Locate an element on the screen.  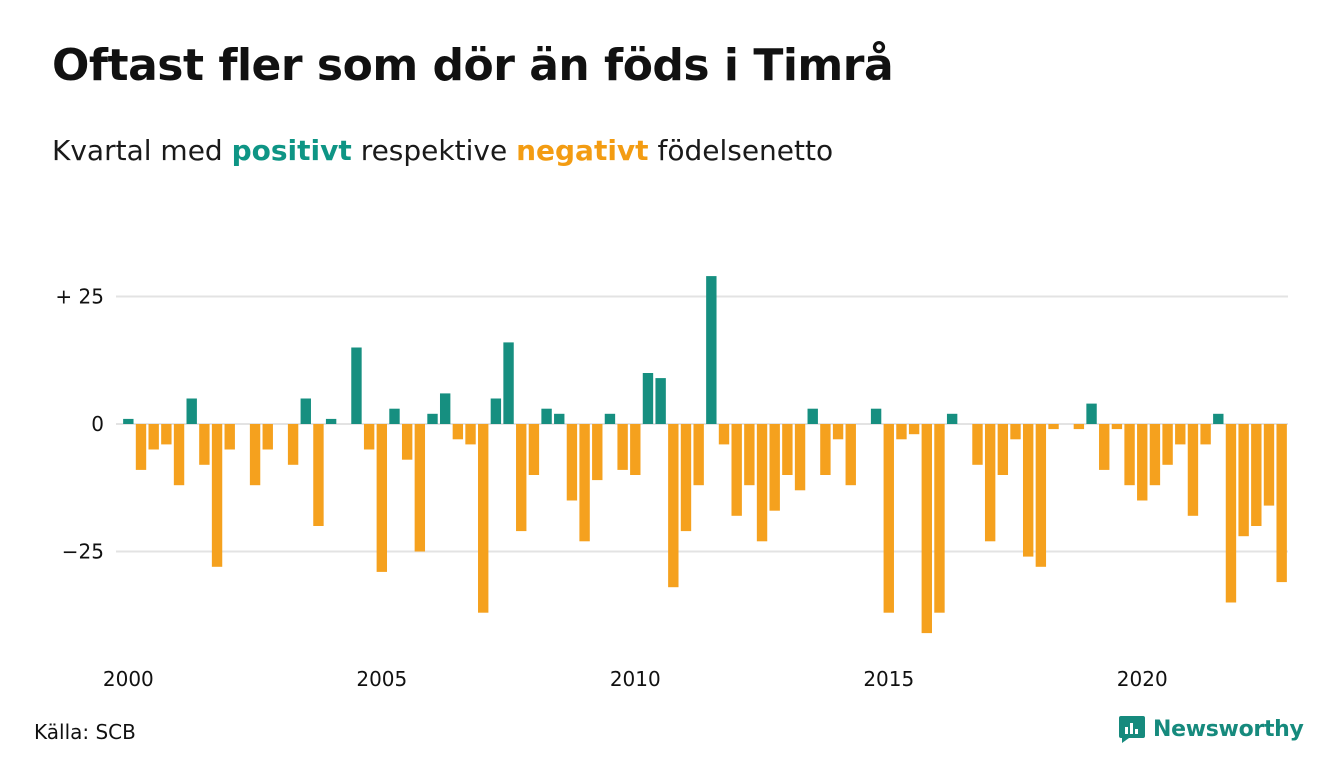
x-tick-label: 2020 is located at coordinates (1142, 679).